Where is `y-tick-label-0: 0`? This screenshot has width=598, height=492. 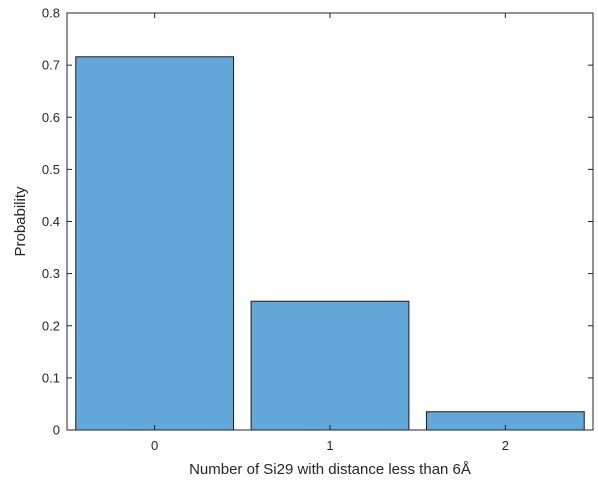
y-tick-label-0: 0 is located at coordinates (56, 430).